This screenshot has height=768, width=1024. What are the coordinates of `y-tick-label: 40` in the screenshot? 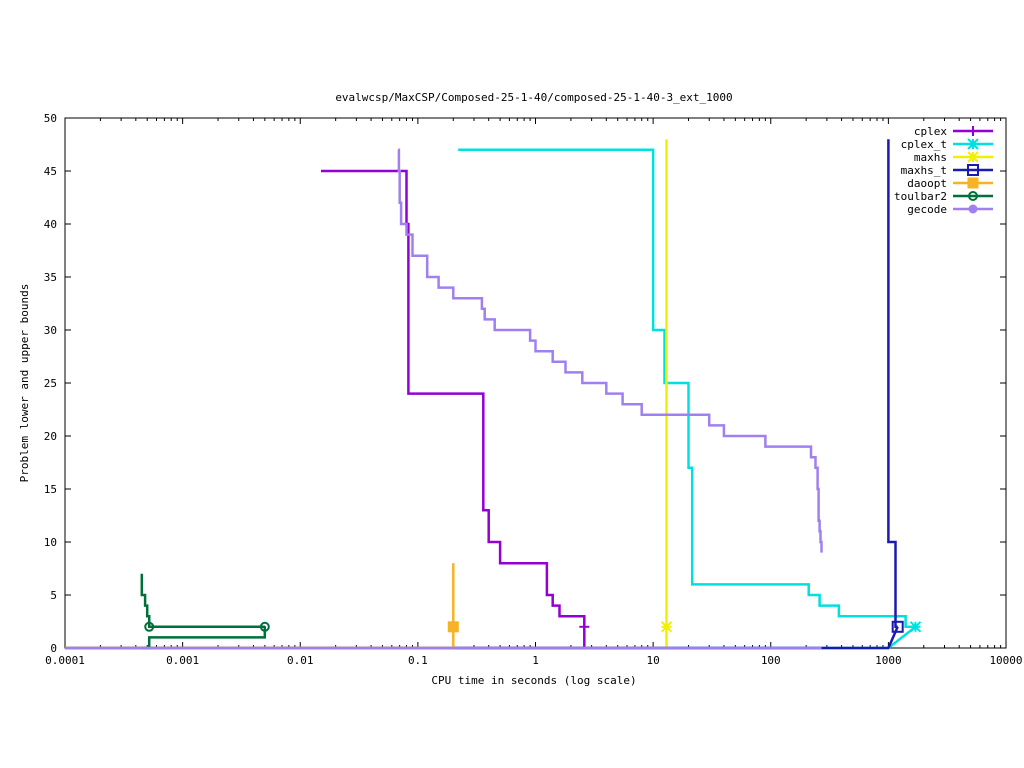 It's located at (50, 224).